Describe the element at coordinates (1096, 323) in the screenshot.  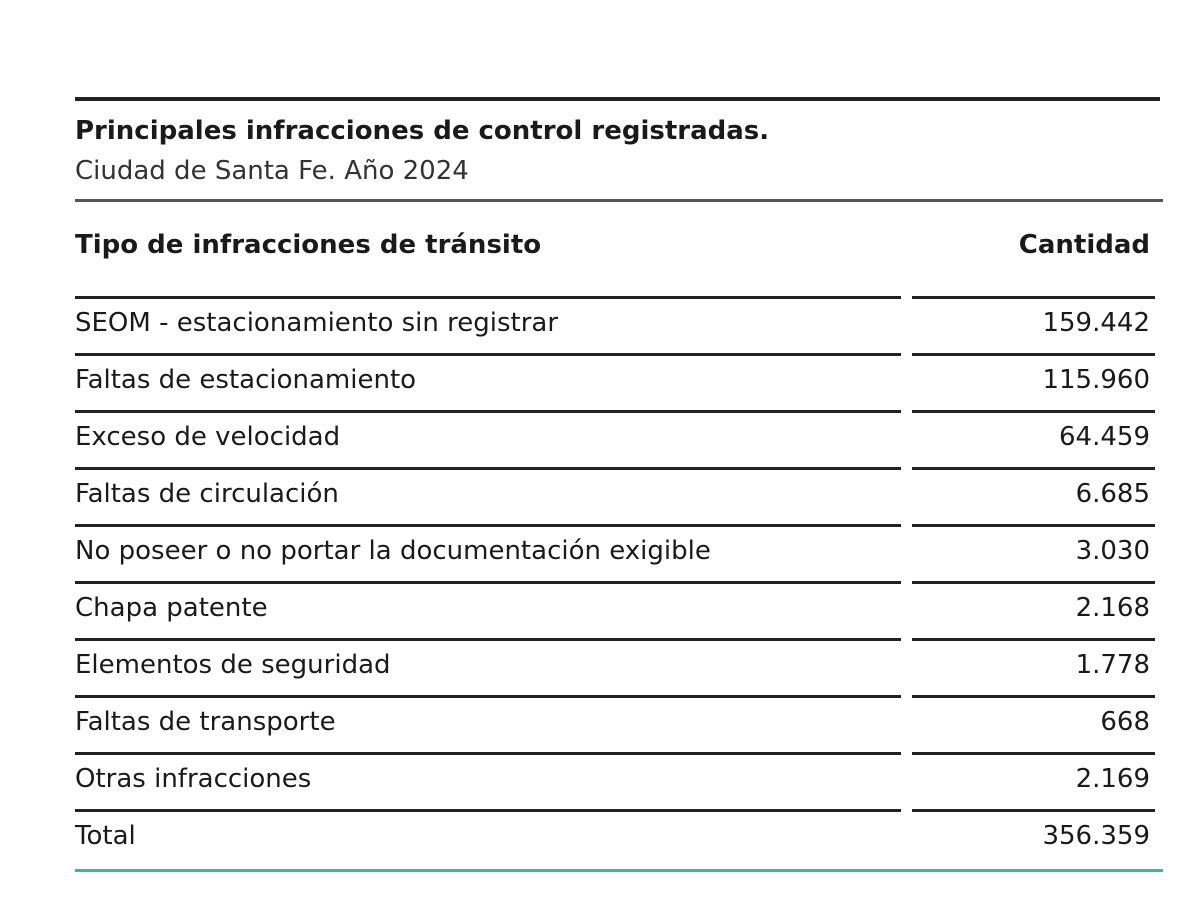
I see `row-value: 159.442` at that location.